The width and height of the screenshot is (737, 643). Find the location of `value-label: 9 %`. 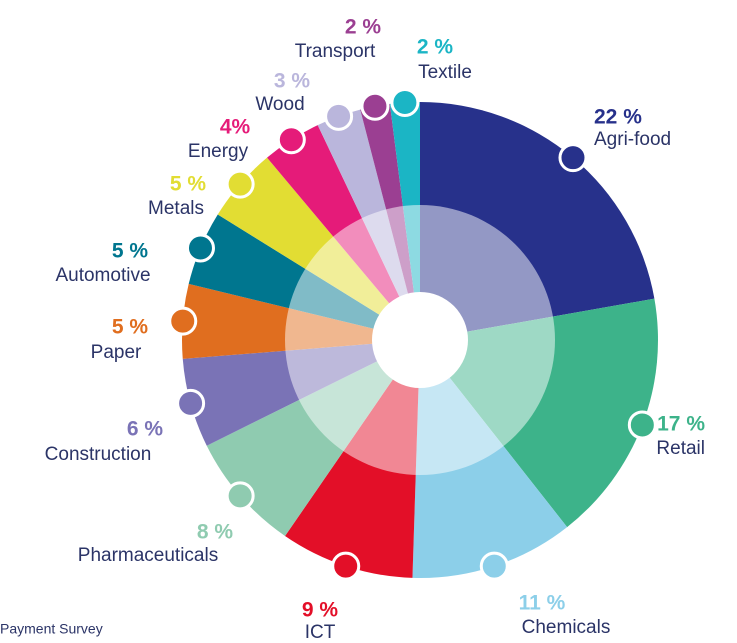

value-label: 9 % is located at coordinates (320, 610).